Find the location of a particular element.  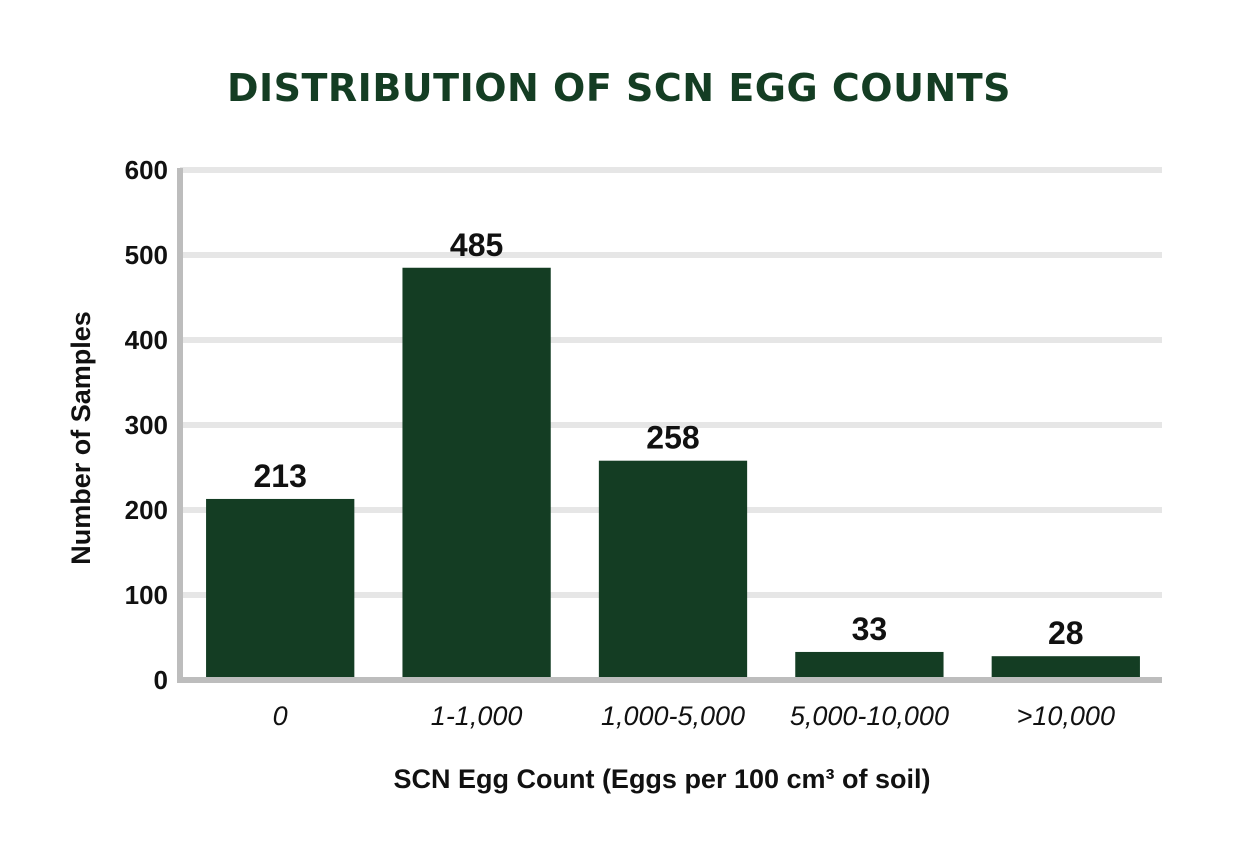

x-tick-label: 5,000-10,000 is located at coordinates (869, 716).